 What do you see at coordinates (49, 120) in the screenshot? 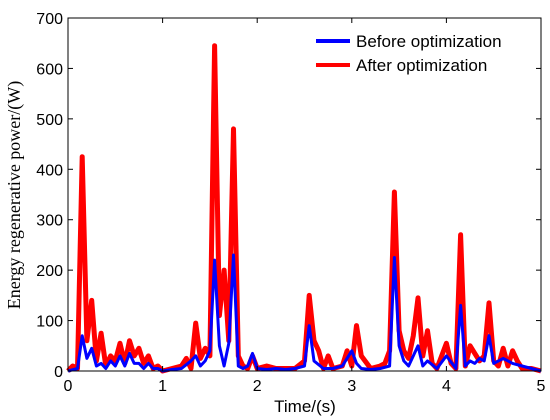
I see `y-tick-label: 500` at bounding box center [49, 120].